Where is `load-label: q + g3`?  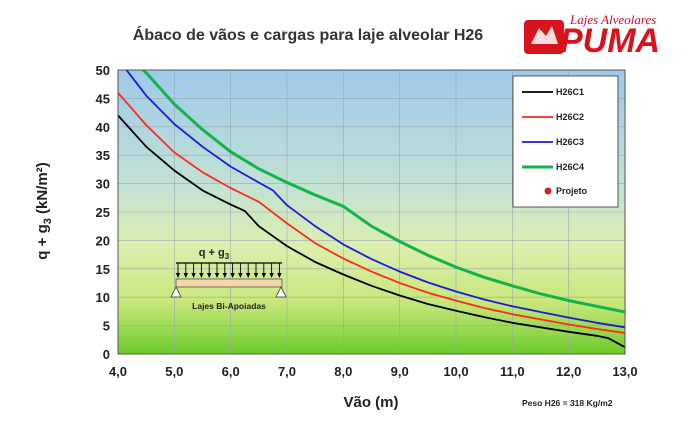 load-label: q + g3 is located at coordinates (214, 254).